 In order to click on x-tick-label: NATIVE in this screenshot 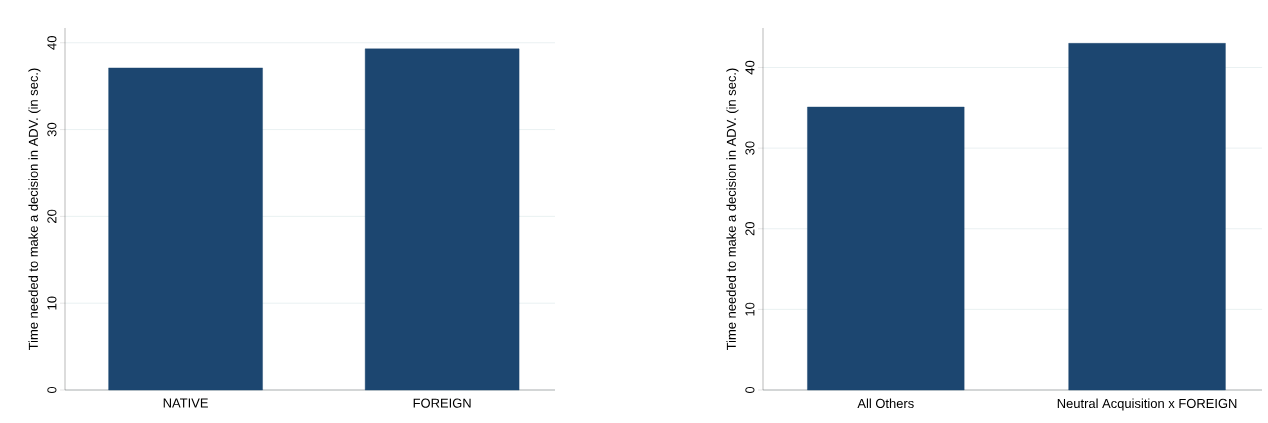, I will do `click(185, 403)`.